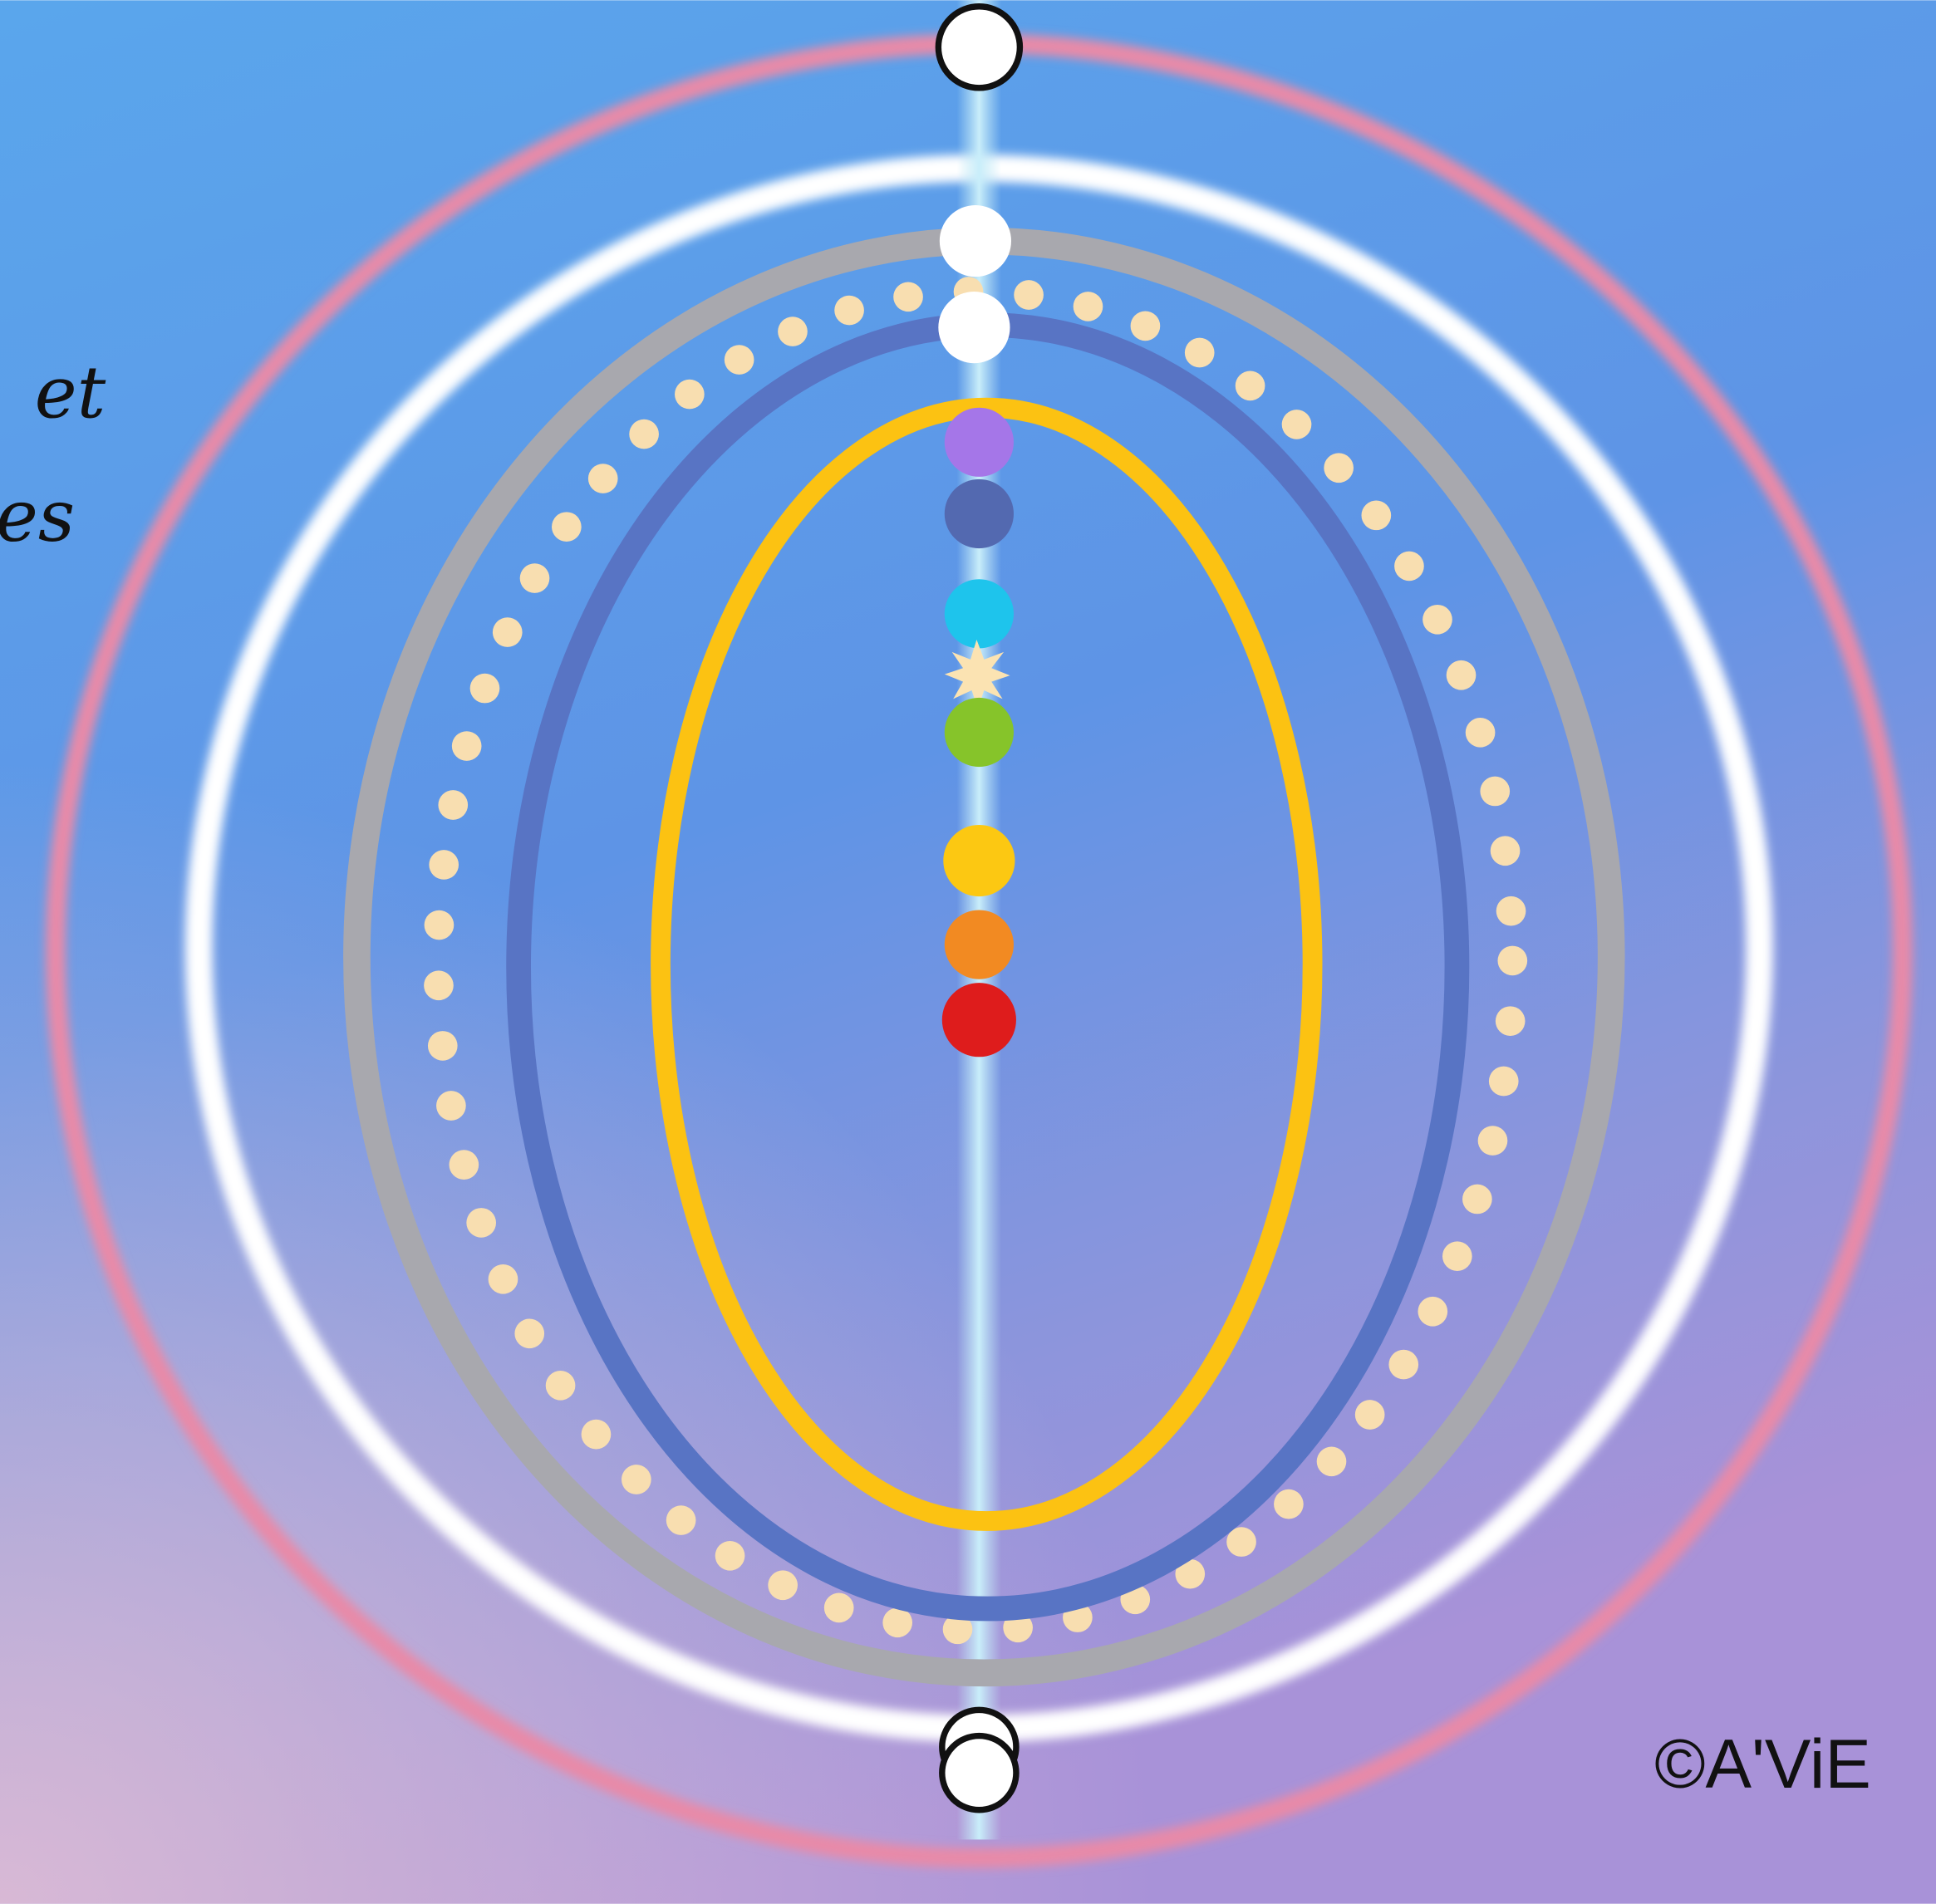  Describe the element at coordinates (70, 393) in the screenshot. I see `caption-text: et` at that location.